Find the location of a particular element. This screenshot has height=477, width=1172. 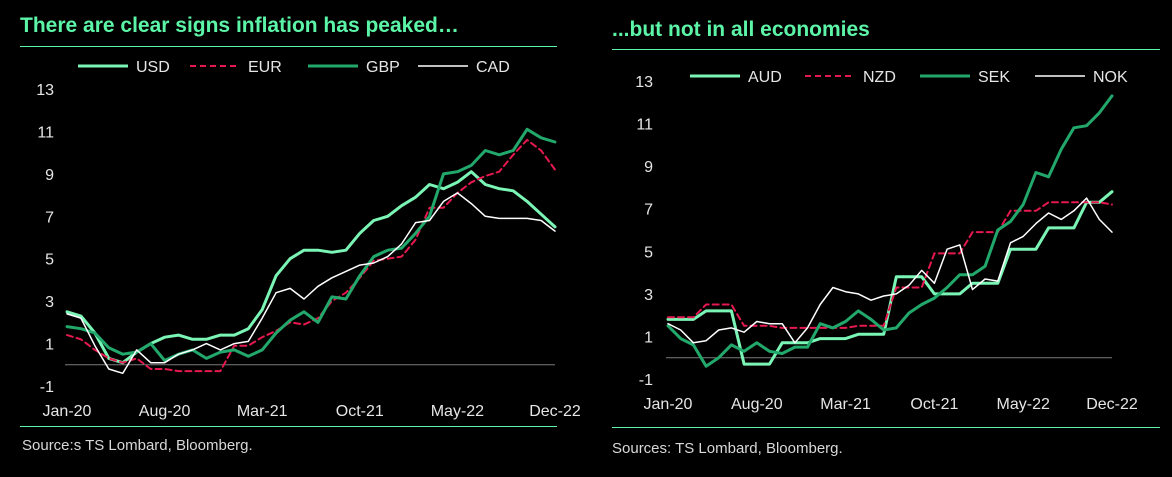

legend-label-nzd: NZD is located at coordinates (879, 77).